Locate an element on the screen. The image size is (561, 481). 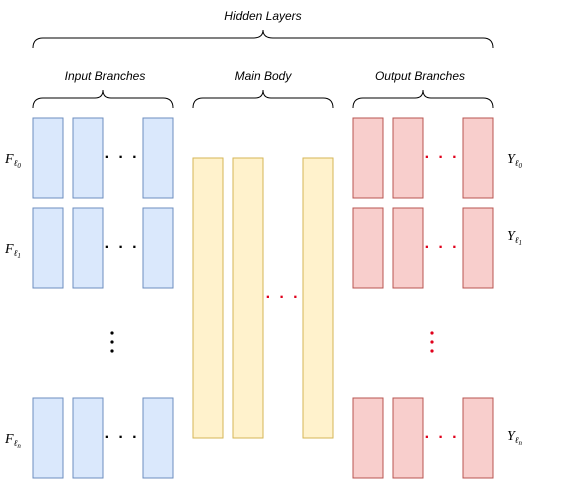
output-row-n is located at coordinates (423, 438).